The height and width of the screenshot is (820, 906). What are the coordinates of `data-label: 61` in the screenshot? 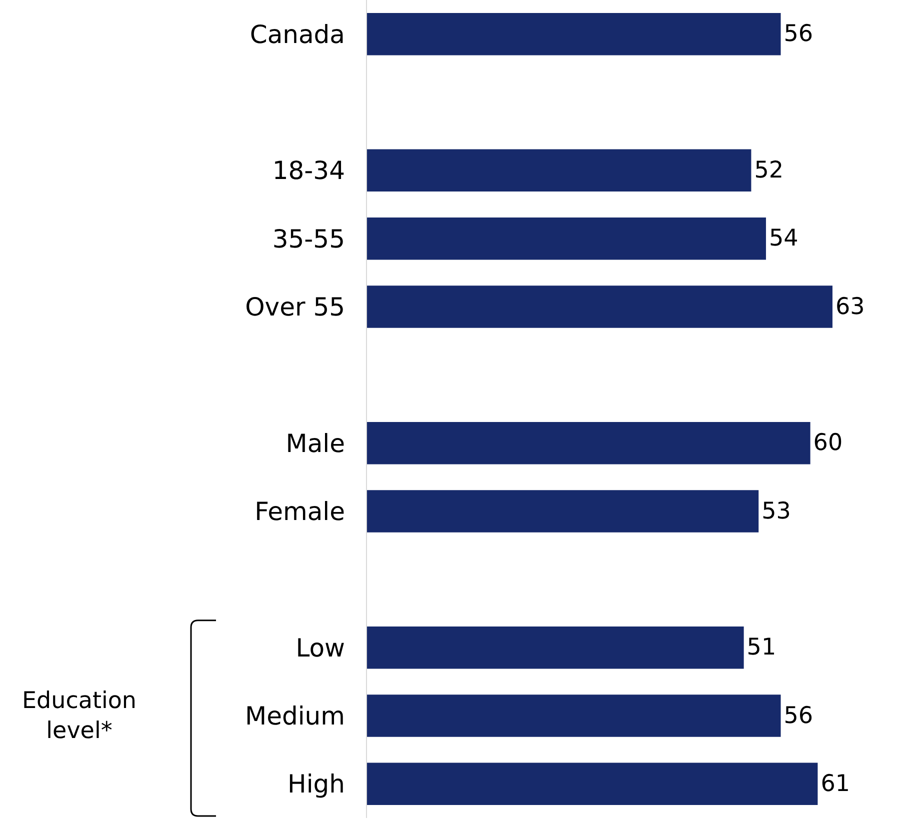 It's located at (835, 783).